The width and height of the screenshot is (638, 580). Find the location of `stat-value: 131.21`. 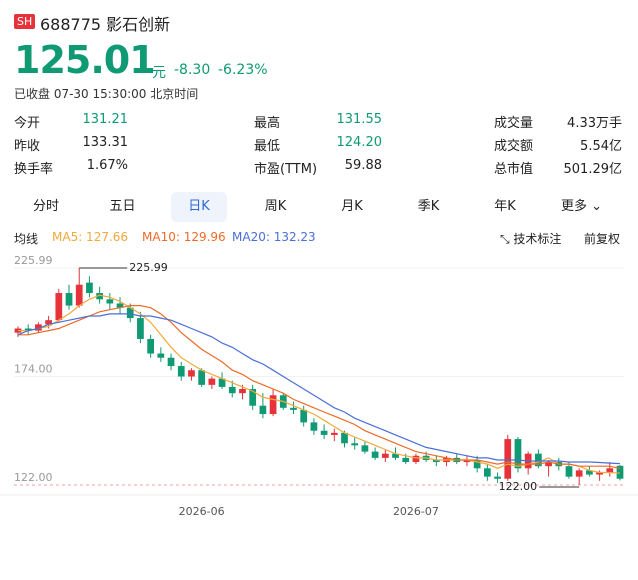

stat-value: 131.21 is located at coordinates (105, 119).